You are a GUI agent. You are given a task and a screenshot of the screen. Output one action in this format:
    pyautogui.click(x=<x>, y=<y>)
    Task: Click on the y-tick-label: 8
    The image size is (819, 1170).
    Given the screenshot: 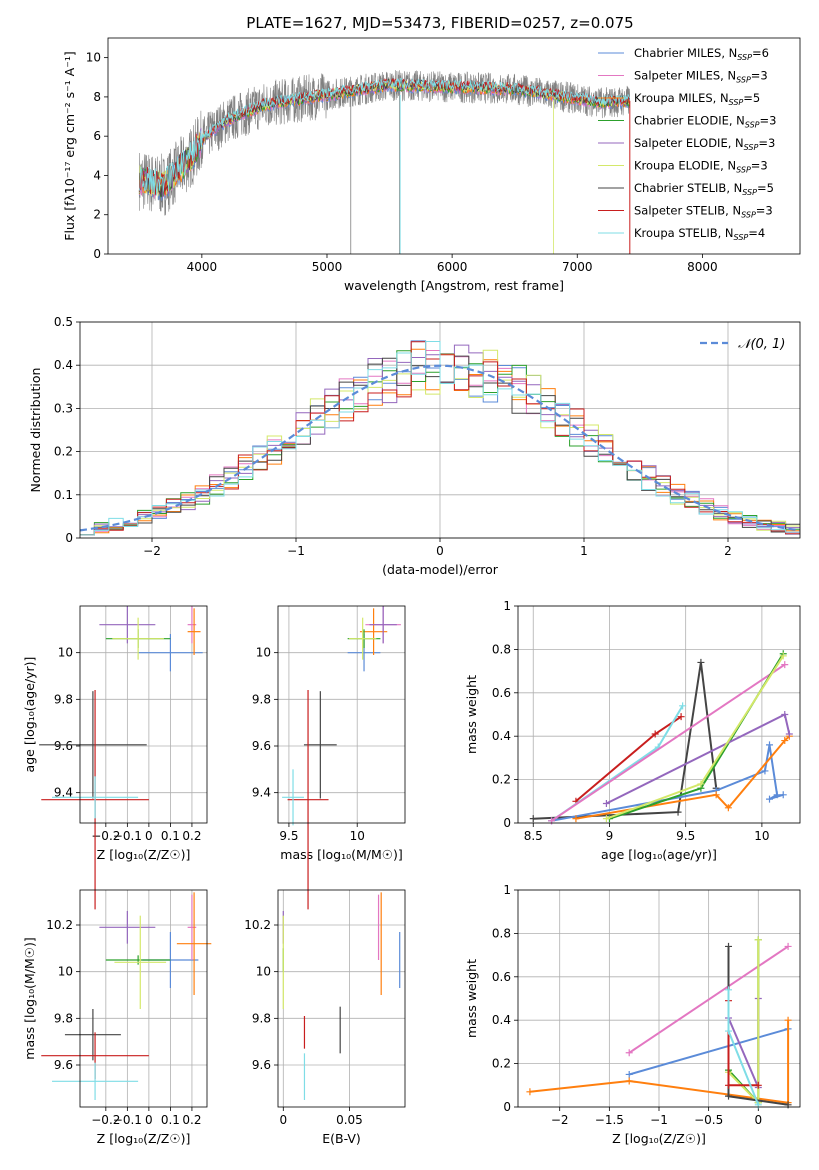 What is the action you would take?
    pyautogui.click(x=97, y=97)
    